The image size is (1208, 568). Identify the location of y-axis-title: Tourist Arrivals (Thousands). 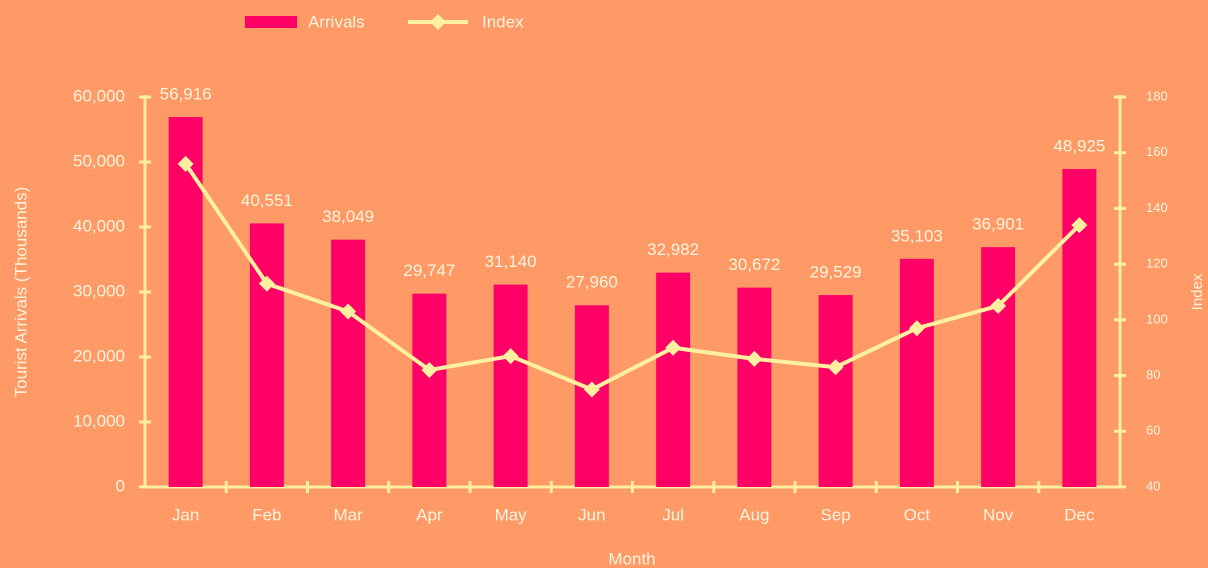
(20, 292).